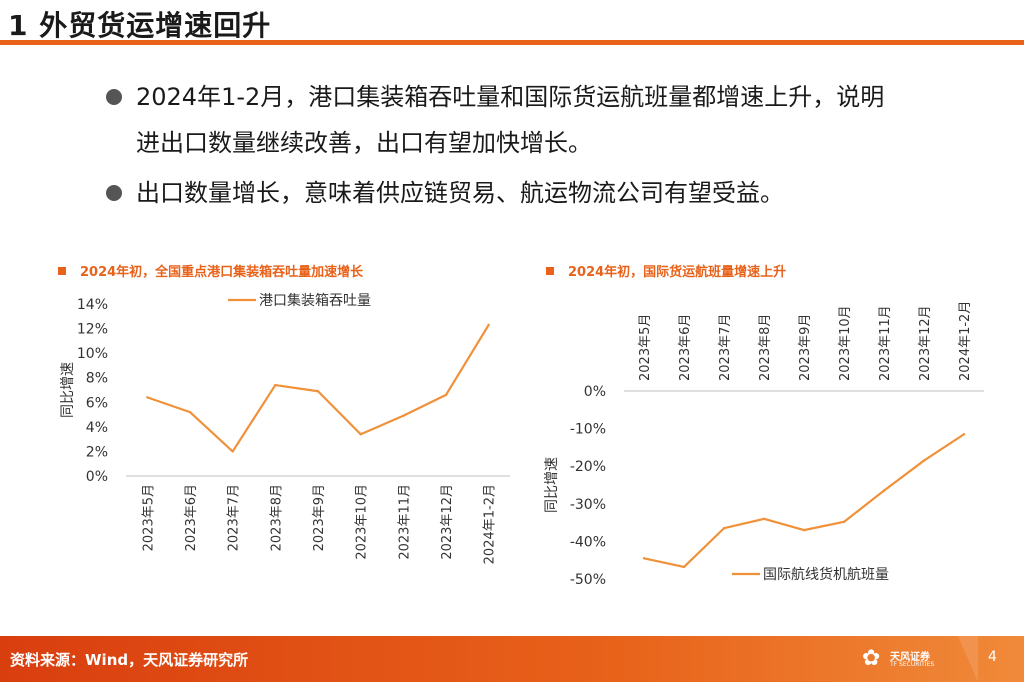  Describe the element at coordinates (968, 659) in the screenshot. I see `footer-decoration` at that location.